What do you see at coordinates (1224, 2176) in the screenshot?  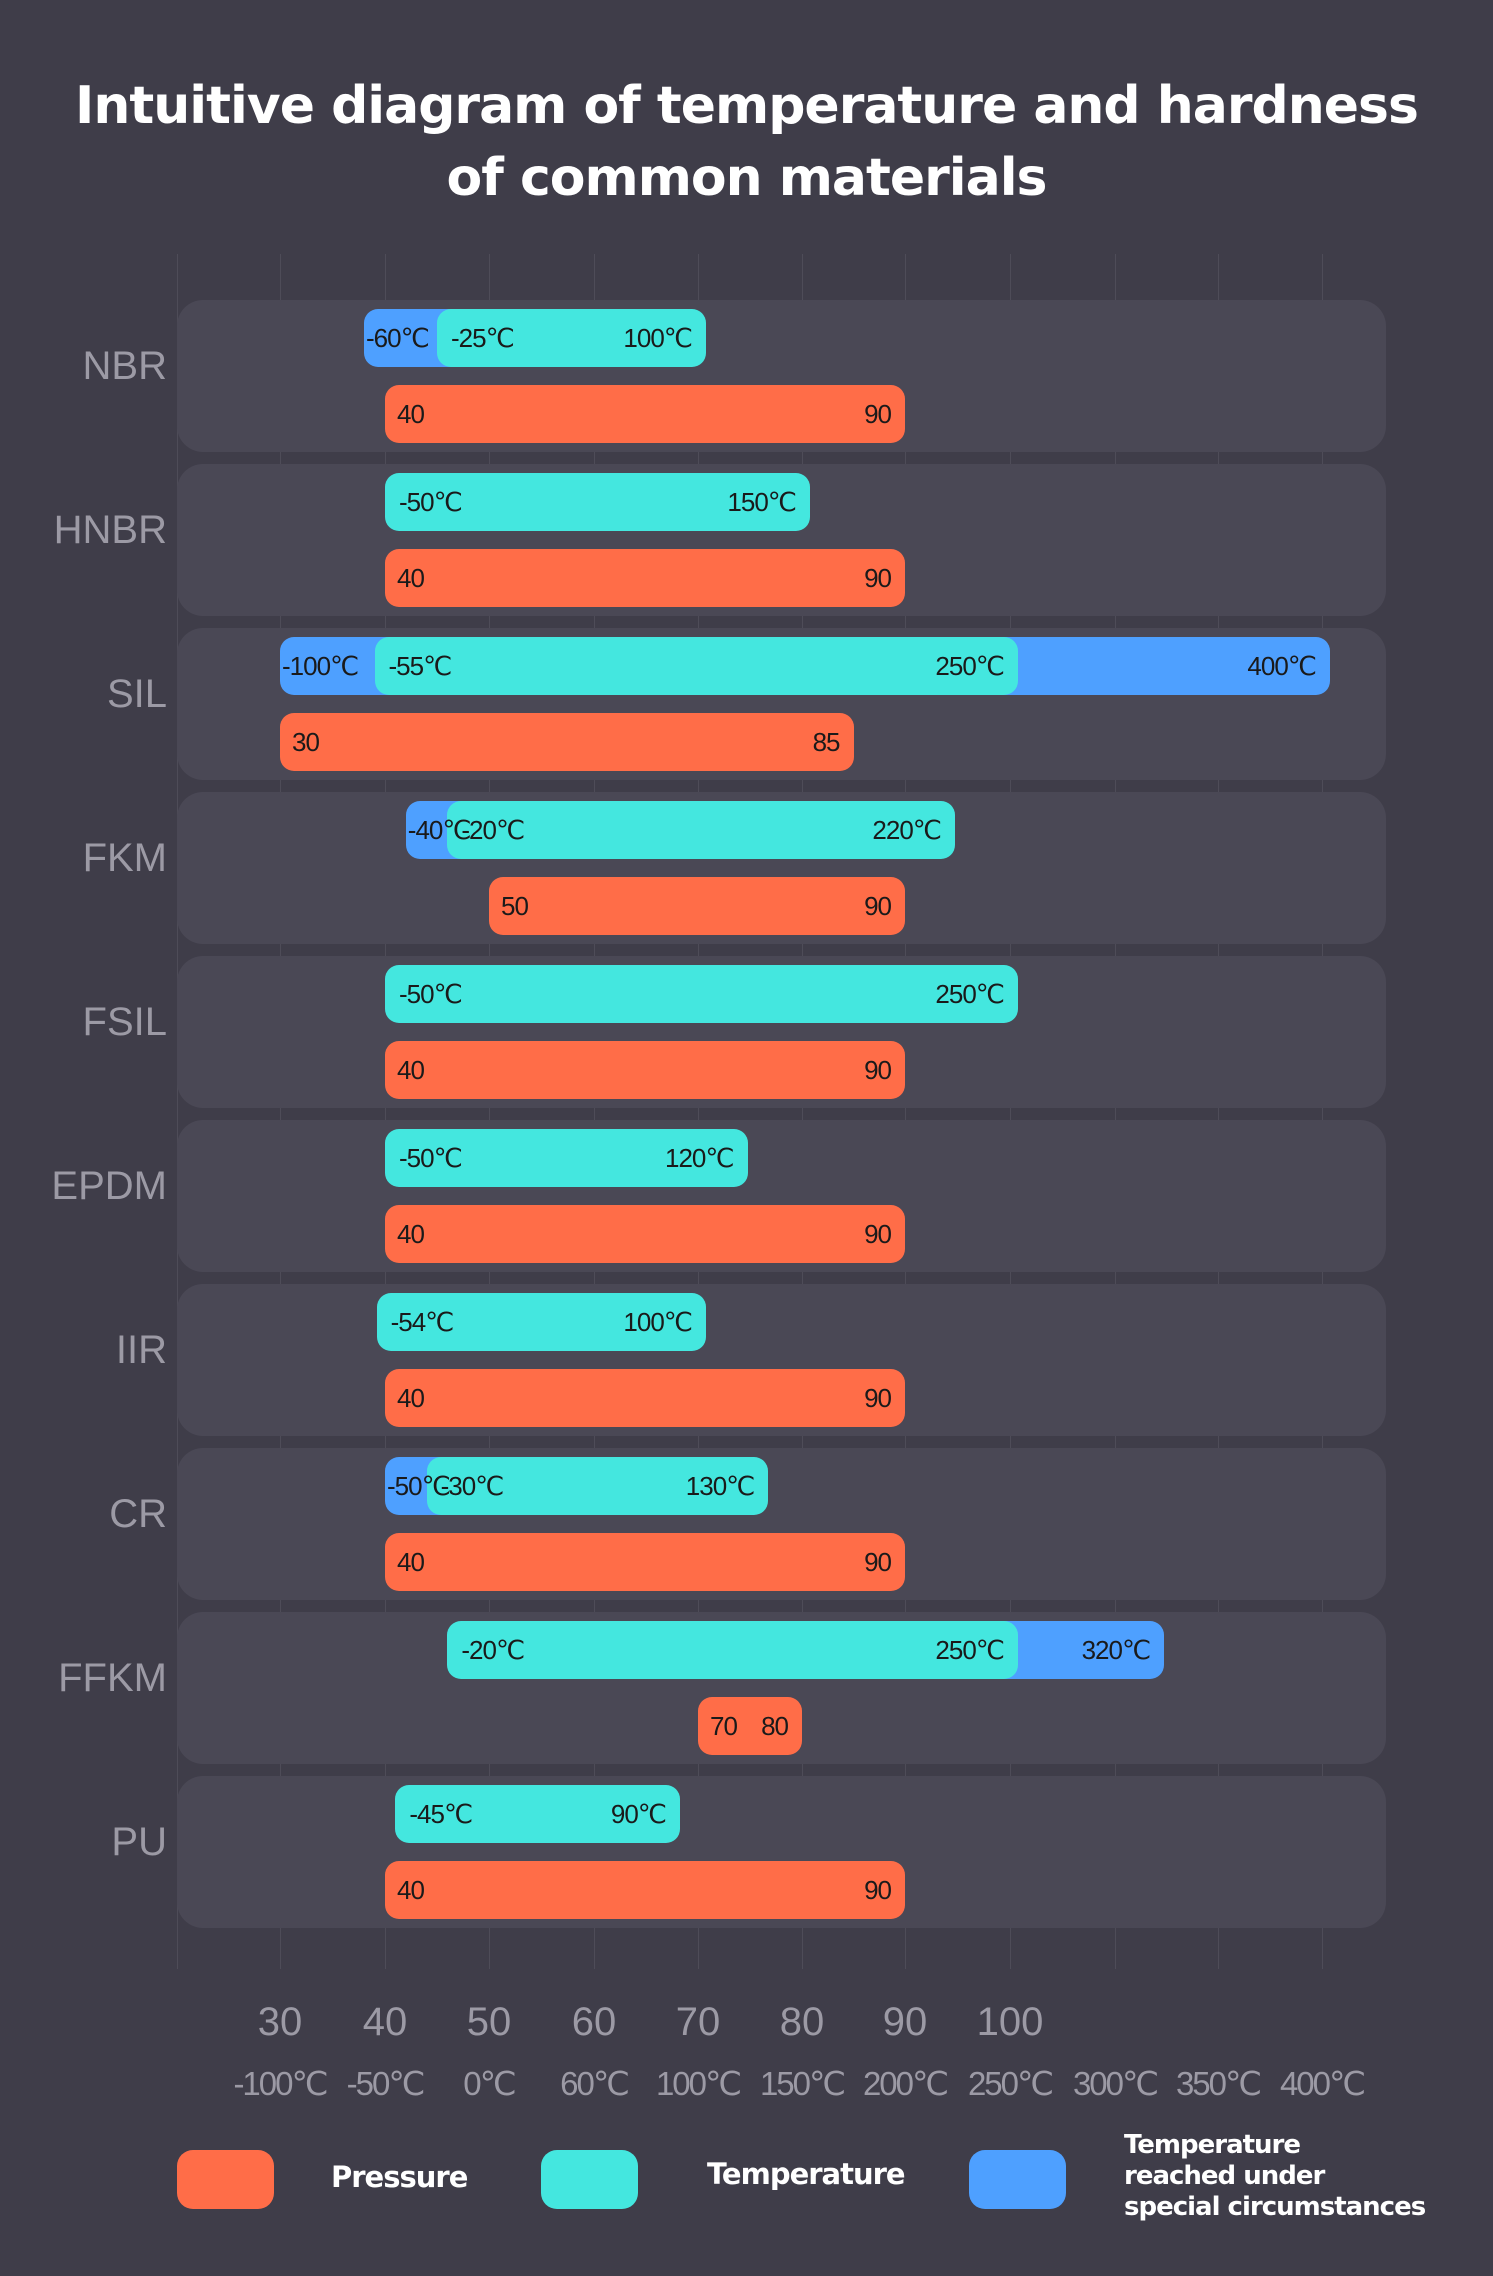 I see `legend-label-special-line-2: reached under` at bounding box center [1224, 2176].